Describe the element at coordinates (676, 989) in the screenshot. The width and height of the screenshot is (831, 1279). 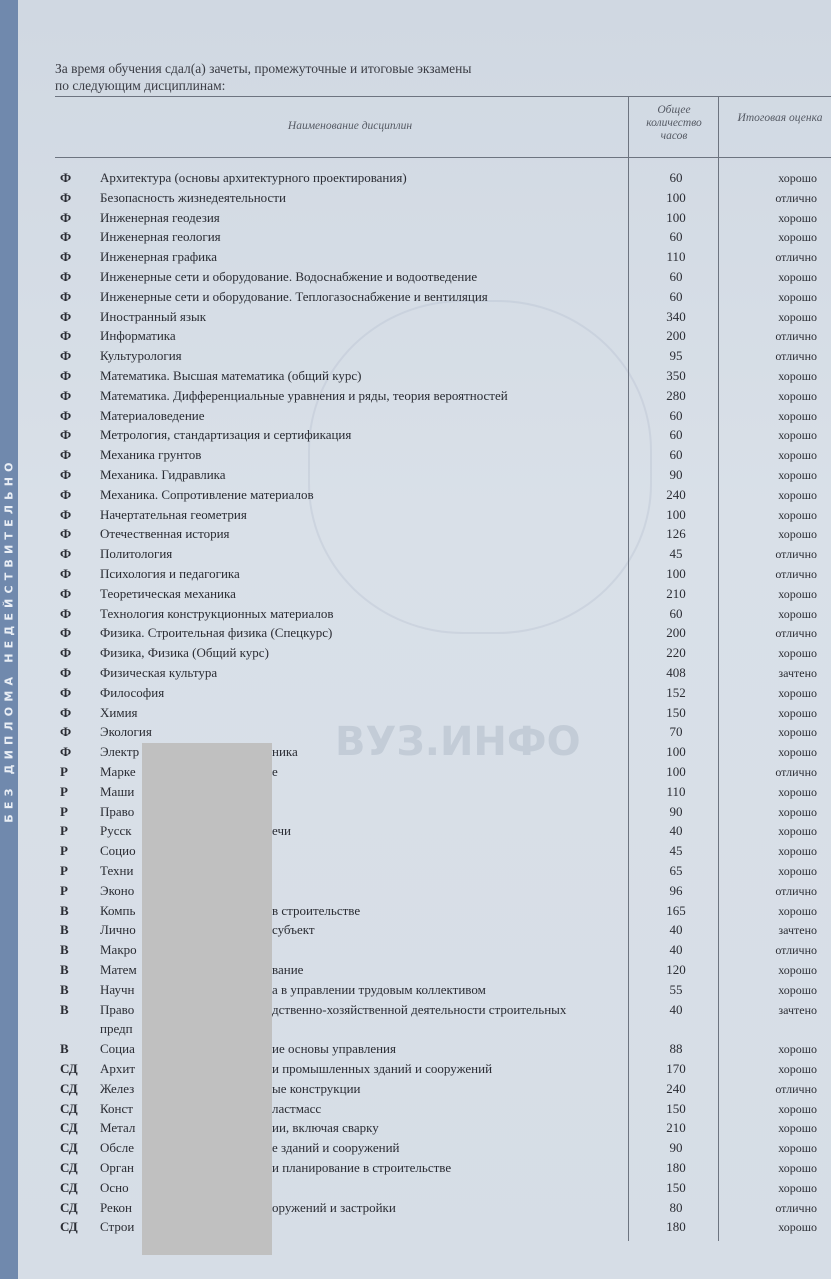
I see `discipline-hours: 55` at that location.